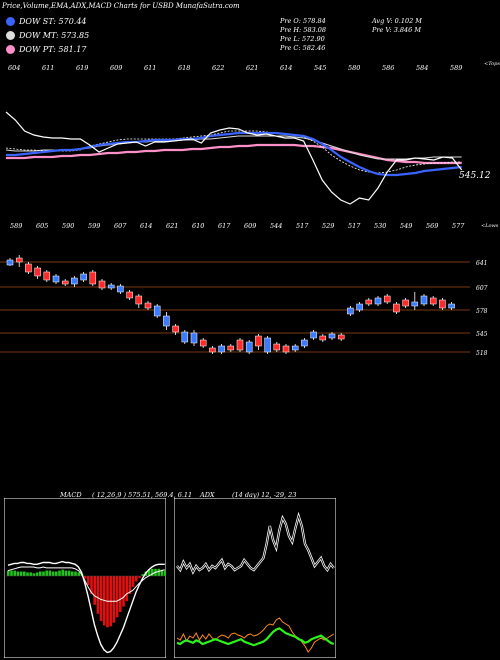 This screenshot has width=500, height=660. What do you see at coordinates (16, 226) in the screenshot?
I see `bottom-tick-label: 589` at bounding box center [16, 226].